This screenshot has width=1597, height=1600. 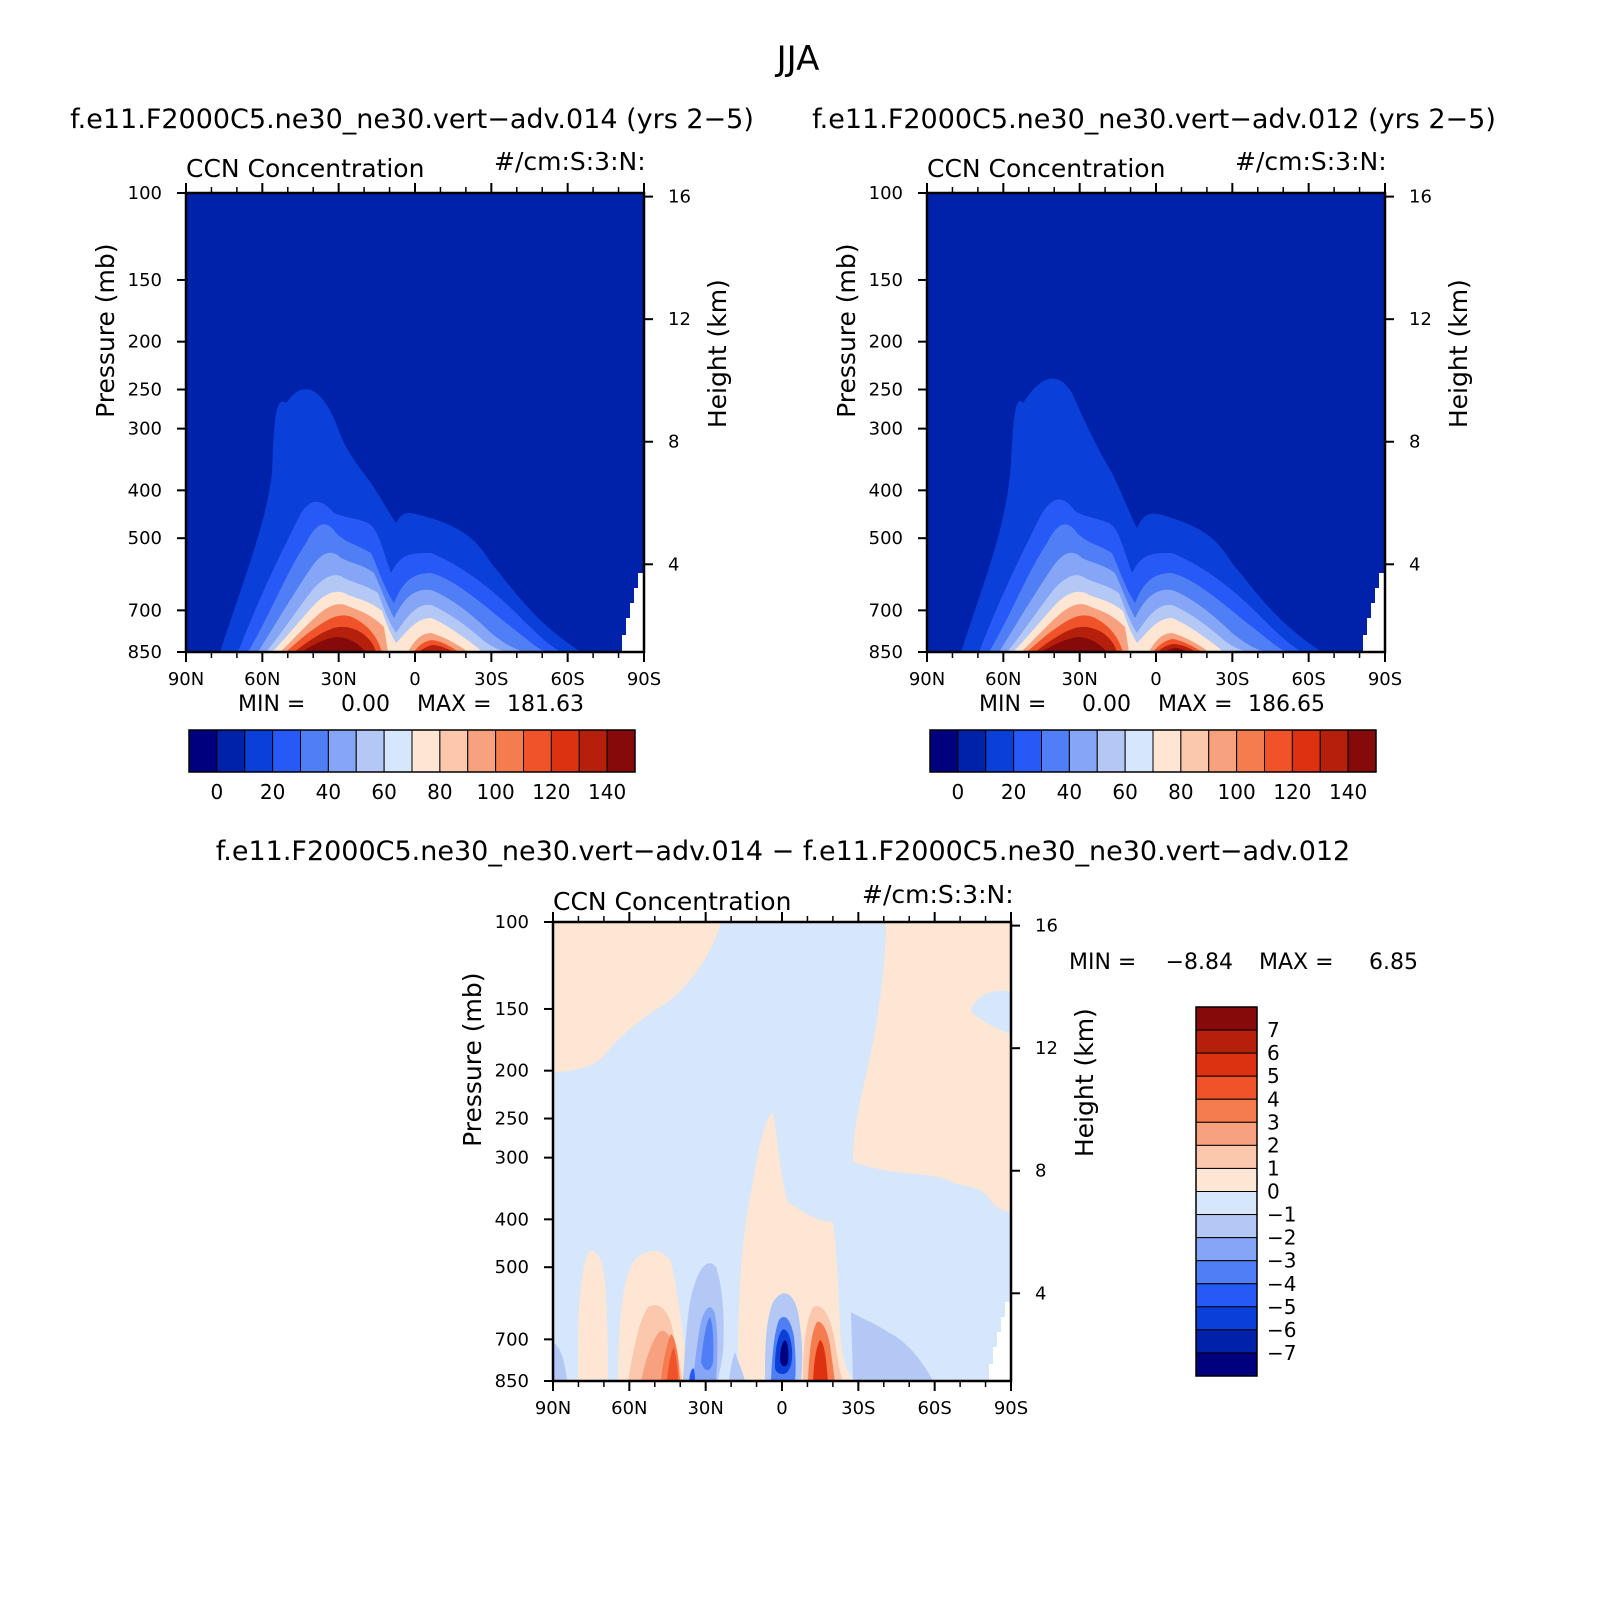 I want to click on colorbar-label: 0, so click(x=958, y=792).